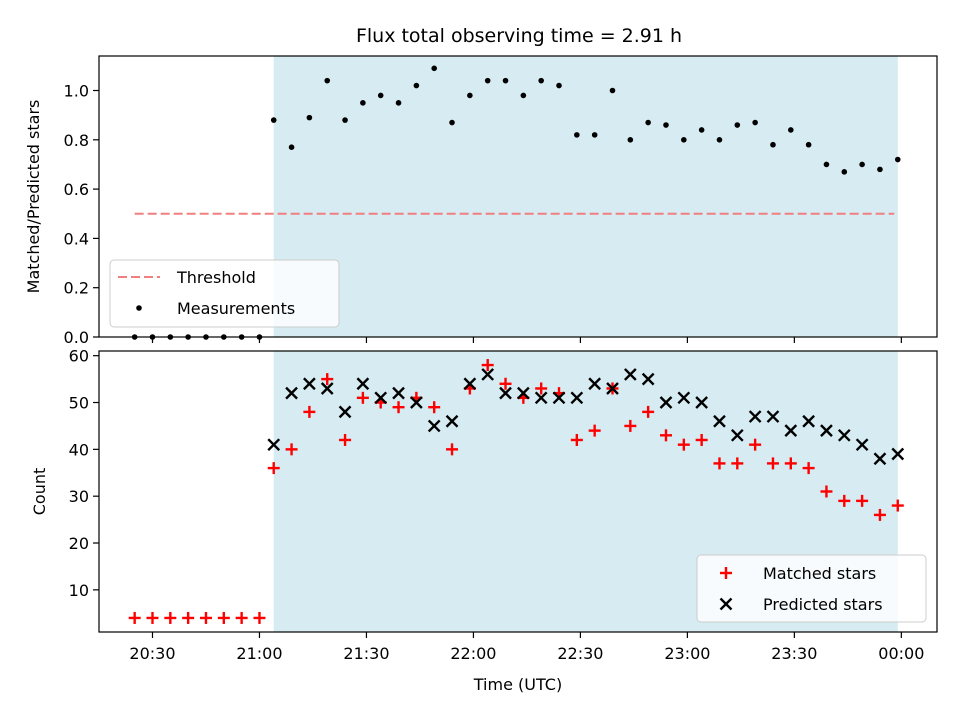 This screenshot has height=720, width=960. I want to click on x-tick-label: 20:30, so click(152, 653).